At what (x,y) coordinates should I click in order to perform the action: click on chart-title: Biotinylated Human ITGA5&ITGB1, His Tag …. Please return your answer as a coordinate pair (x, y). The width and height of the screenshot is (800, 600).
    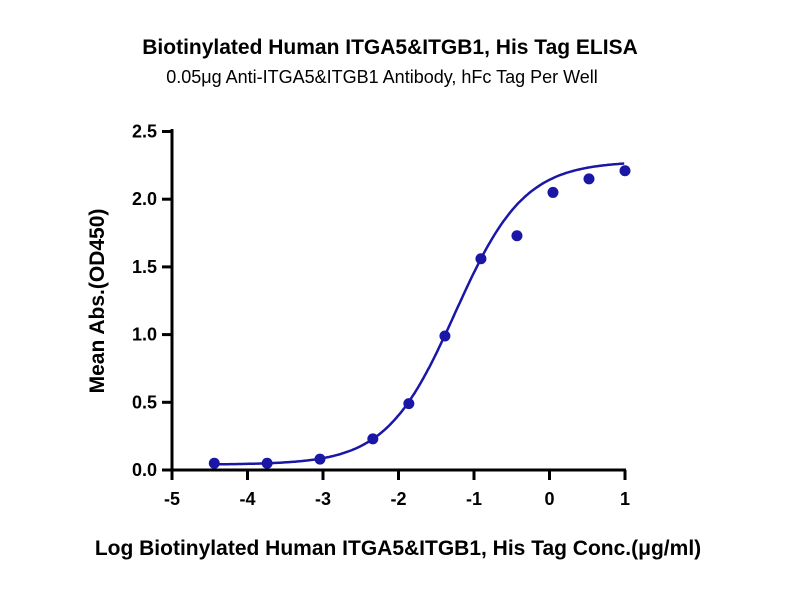
    Looking at the image, I should click on (390, 47).